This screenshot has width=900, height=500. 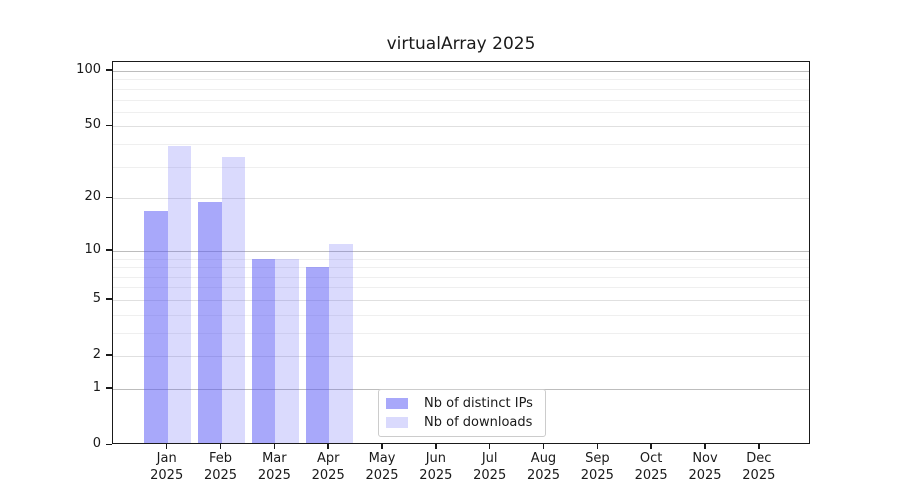 I want to click on x-axis-month-label: Jan 2025, so click(x=167, y=467).